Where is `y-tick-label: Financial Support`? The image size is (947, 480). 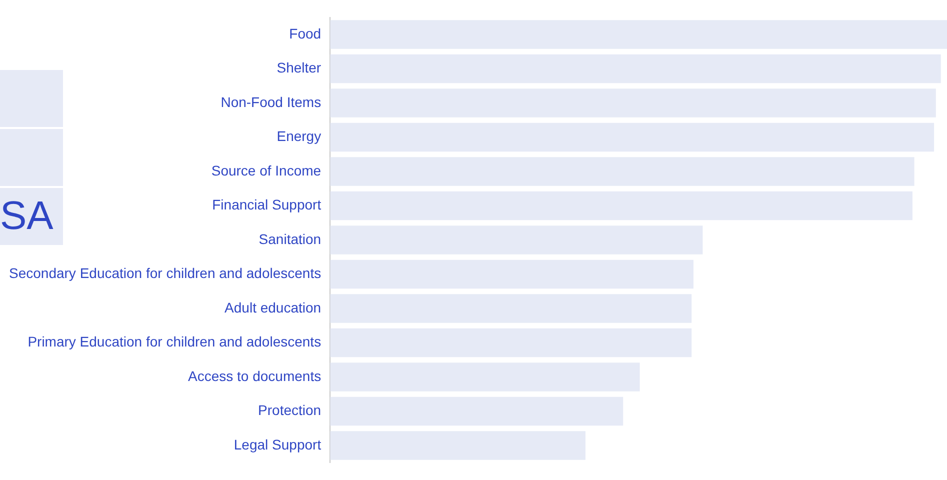
y-tick-label: Financial Support is located at coordinates (267, 204).